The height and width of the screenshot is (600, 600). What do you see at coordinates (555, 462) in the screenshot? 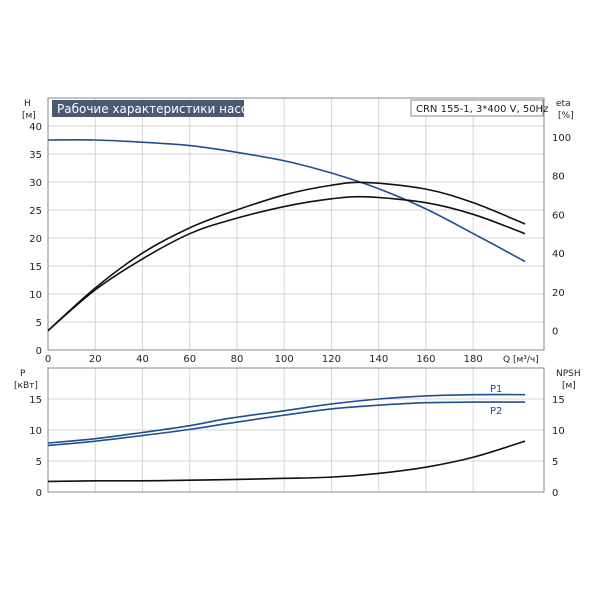
I see `bottom-y-right-tick-label: 5` at bounding box center [555, 462].